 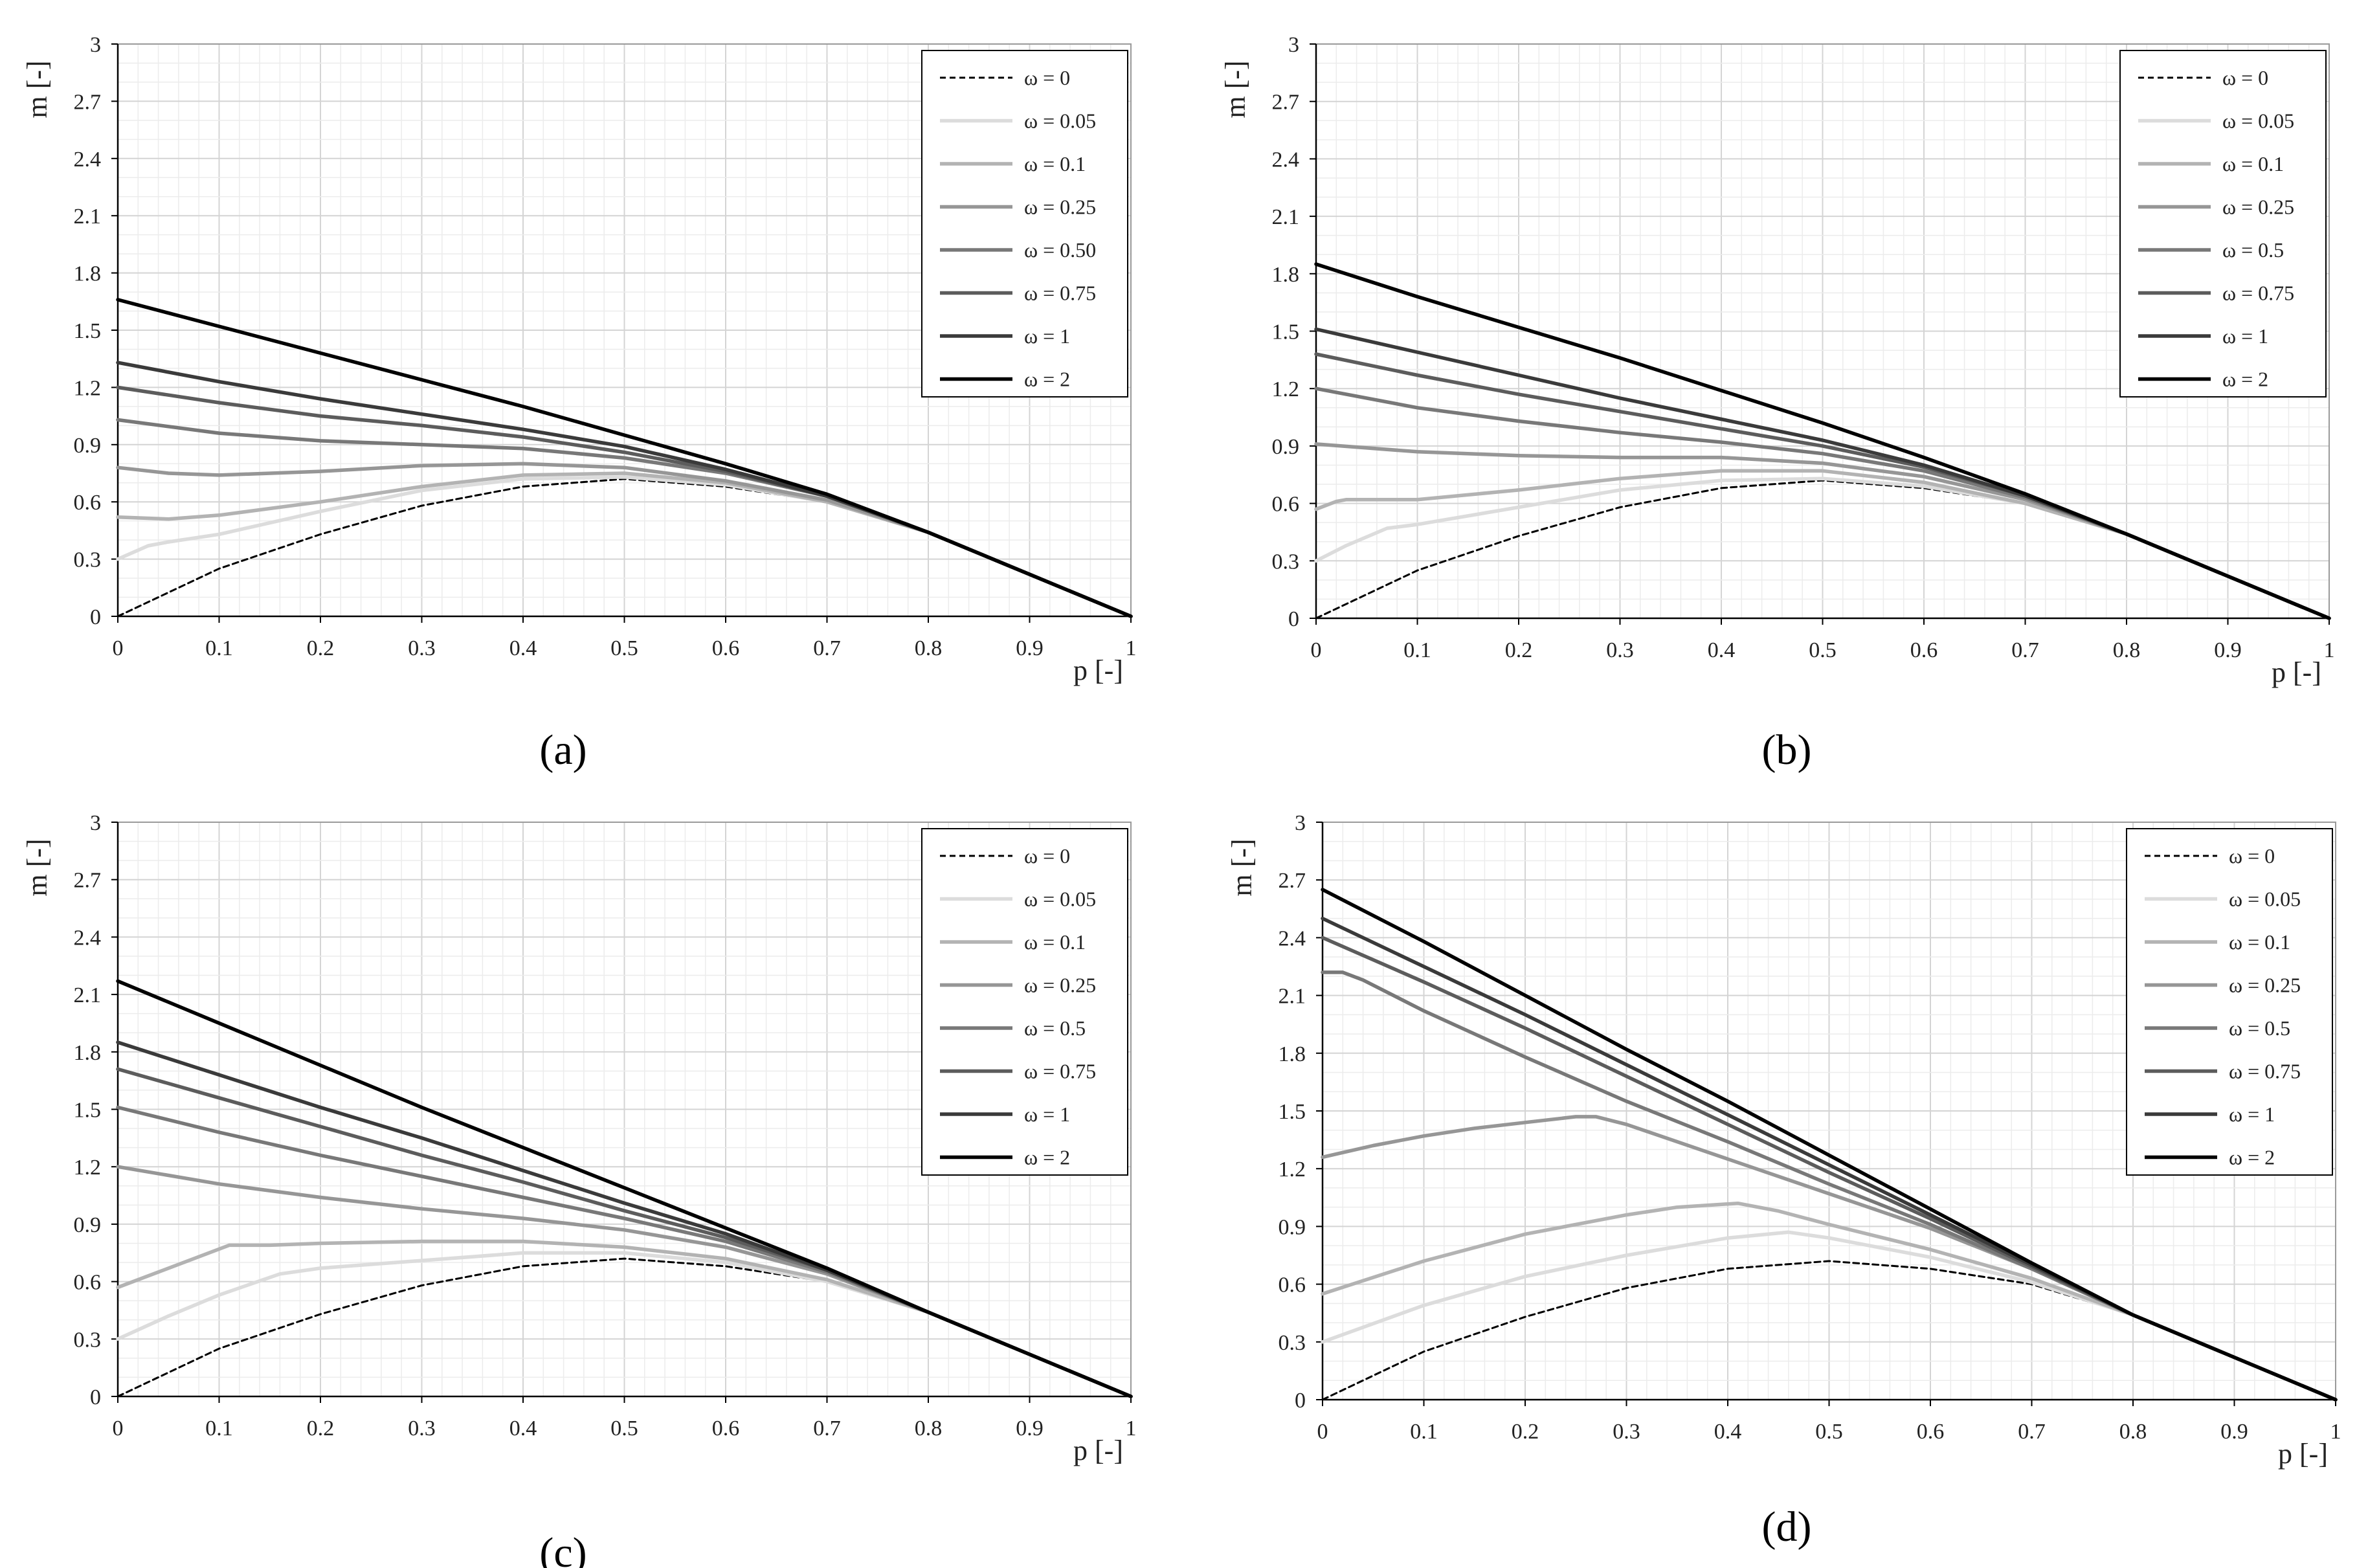 What do you see at coordinates (2253, 250) in the screenshot?
I see `legend-label-4: ω = 0.5` at bounding box center [2253, 250].